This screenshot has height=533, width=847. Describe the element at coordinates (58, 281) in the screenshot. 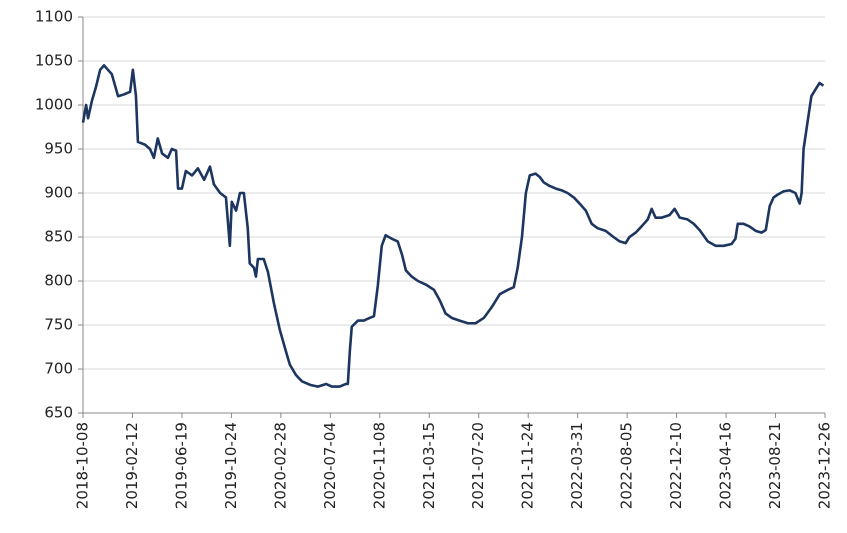

I see `y-tick-label: 800` at that location.